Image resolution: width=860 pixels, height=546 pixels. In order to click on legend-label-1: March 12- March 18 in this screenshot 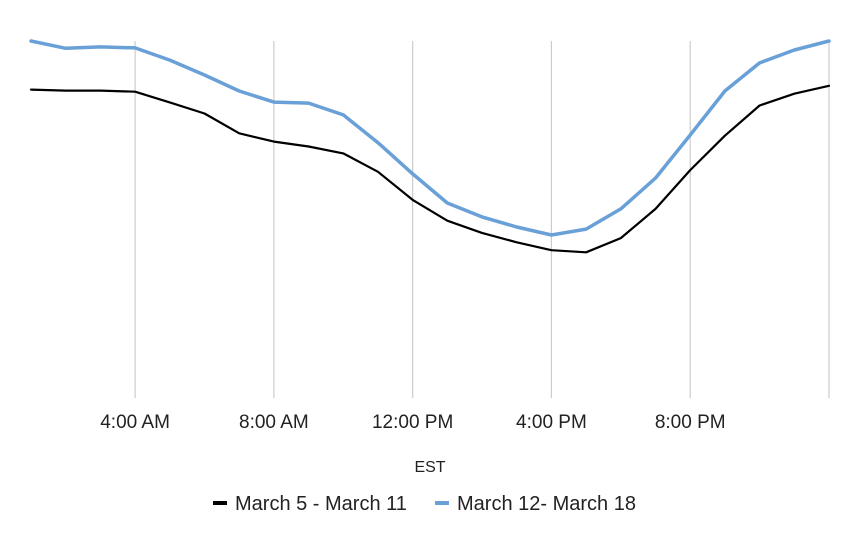, I will do `click(546, 504)`.